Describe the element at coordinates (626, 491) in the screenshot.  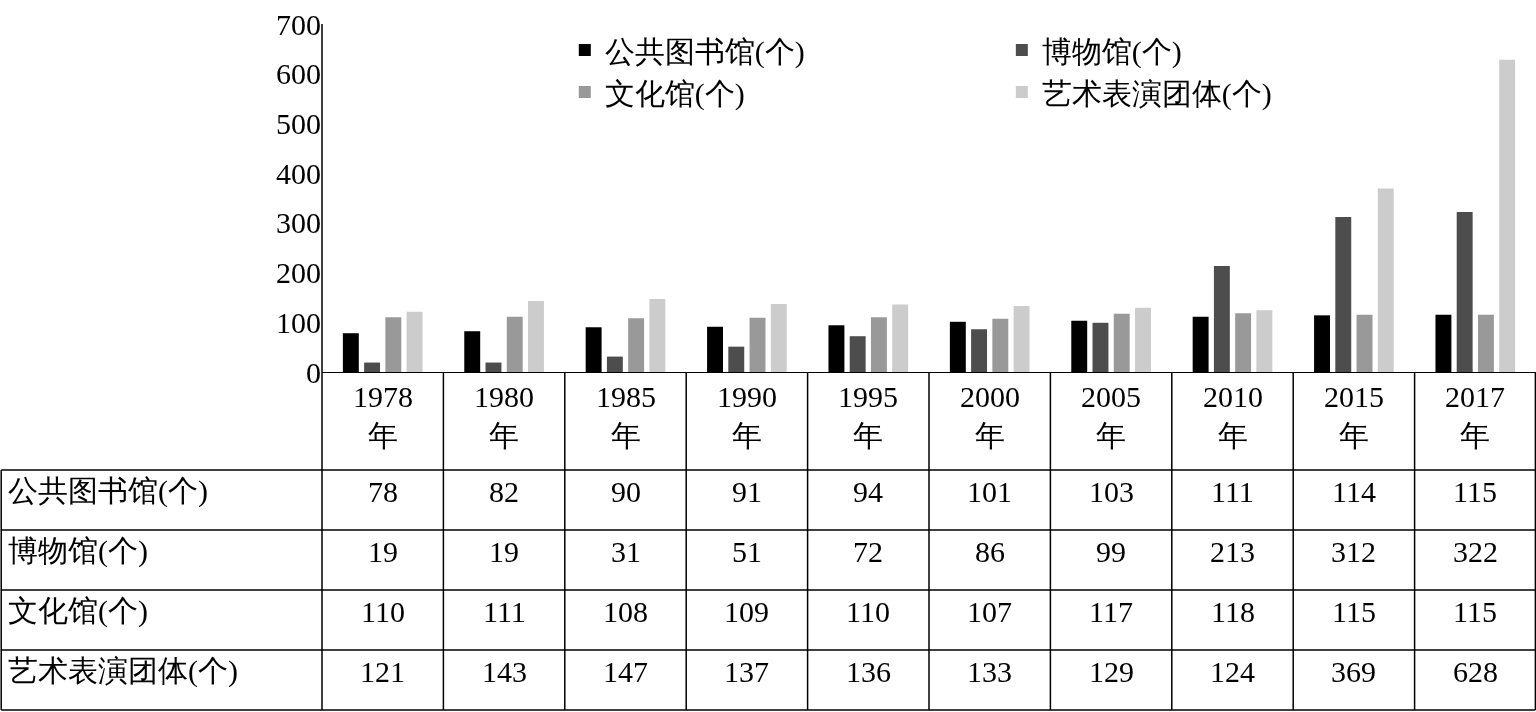
I see `data-label: 90` at that location.